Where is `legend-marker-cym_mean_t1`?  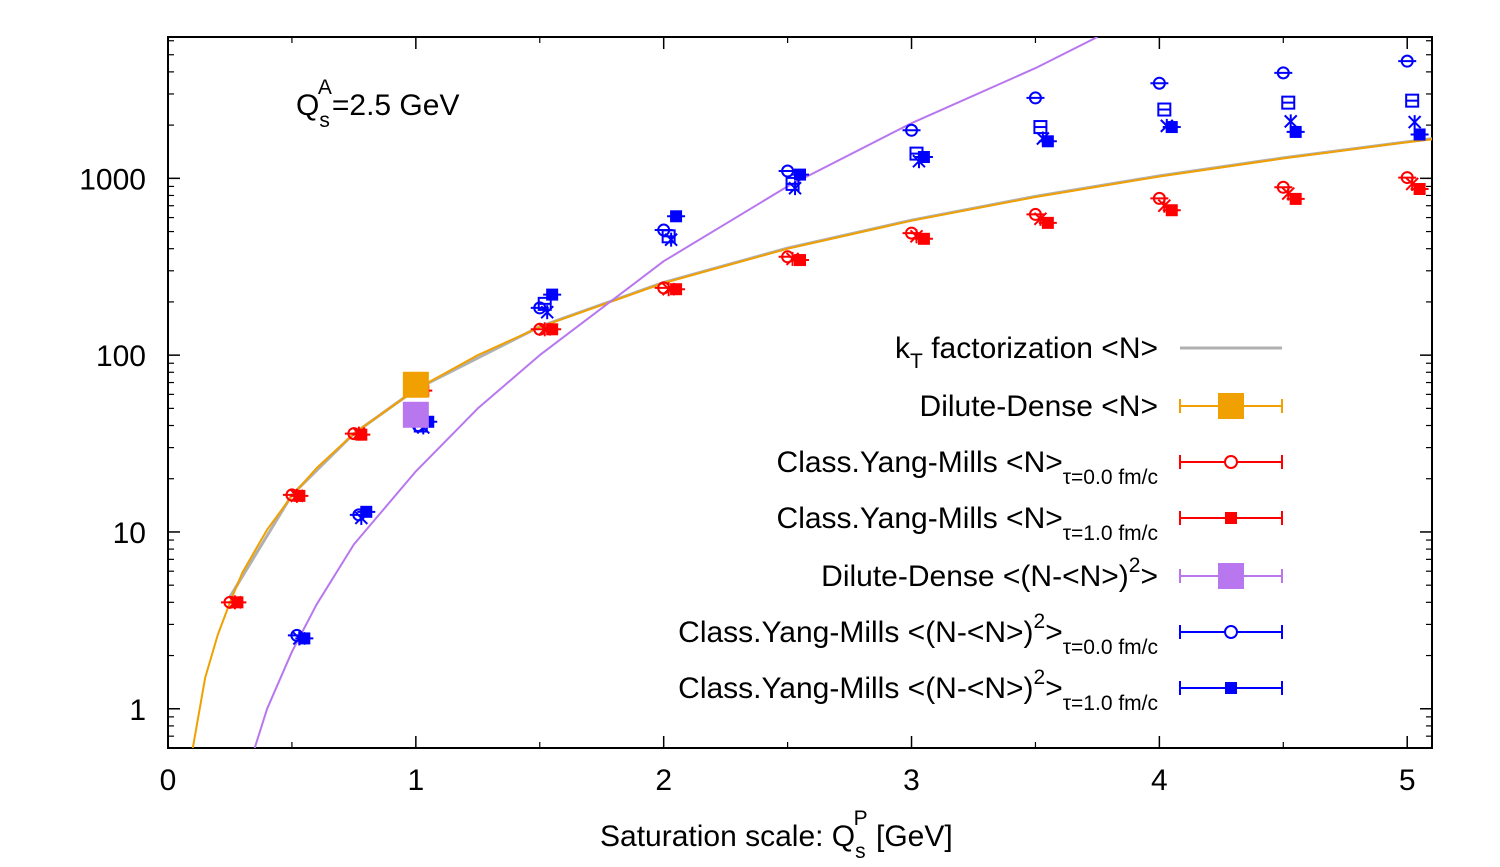
legend-marker-cym_mean_t1 is located at coordinates (1231, 518).